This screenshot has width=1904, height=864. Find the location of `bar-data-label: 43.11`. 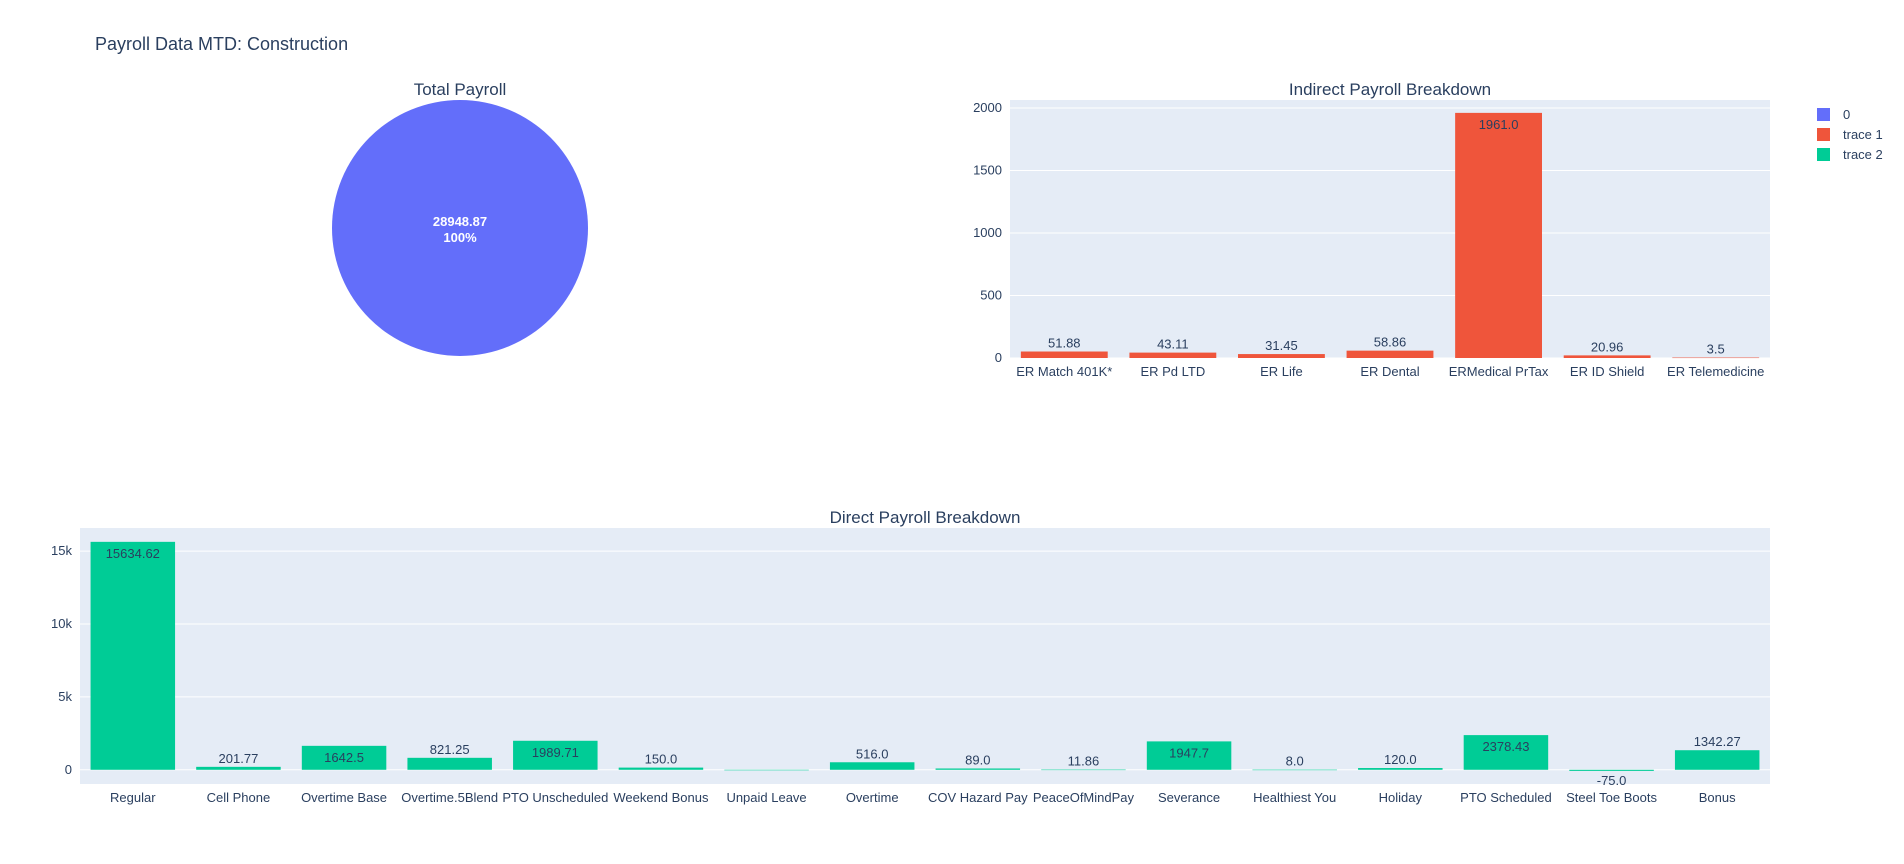

bar-data-label: 43.11 is located at coordinates (1173, 344).